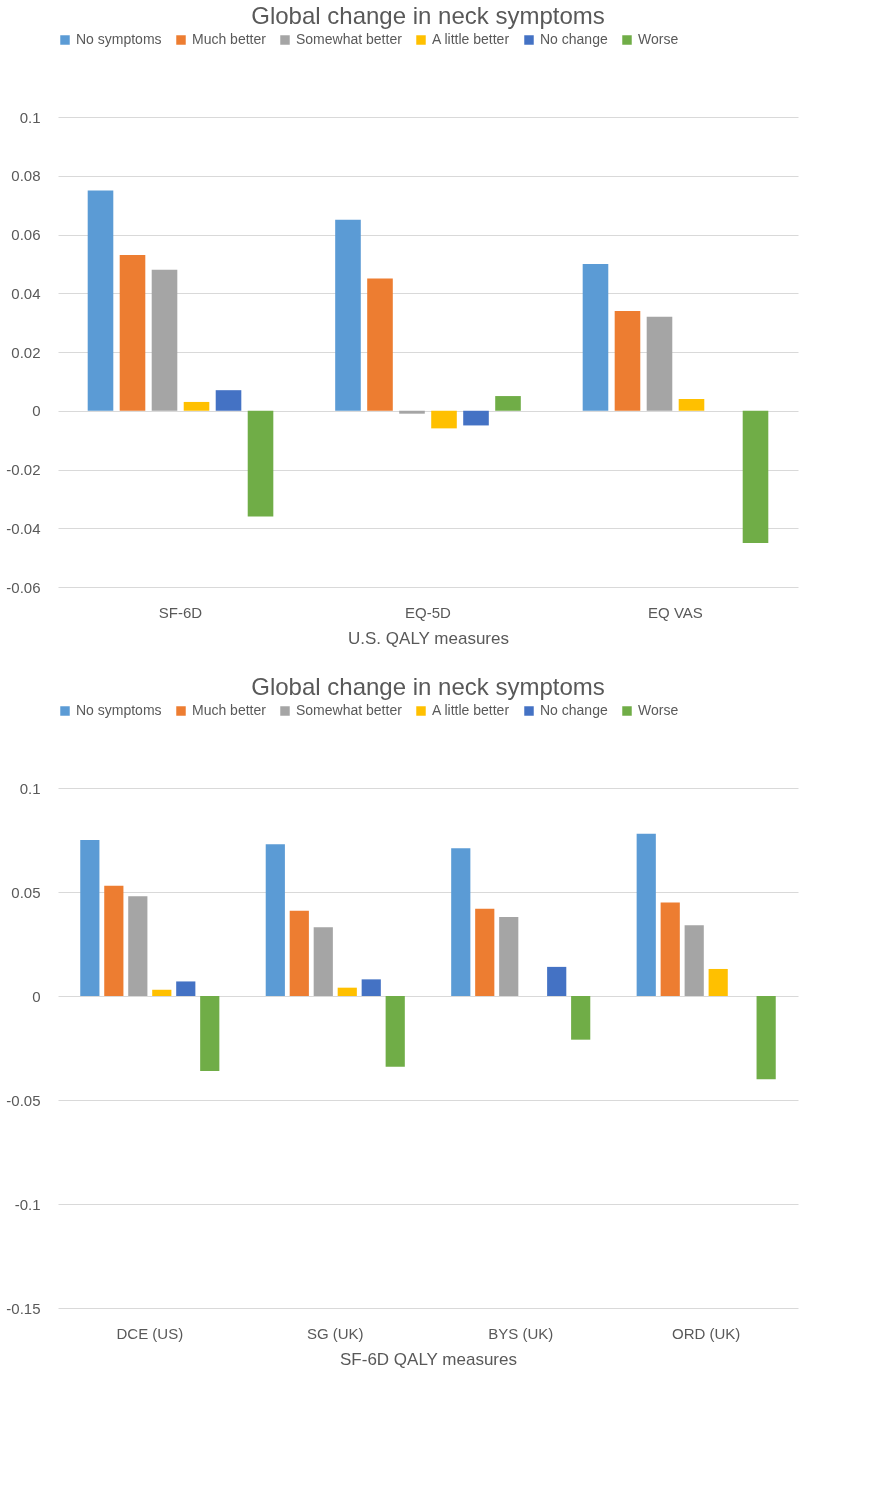  I want to click on y-tick-label: -0.06, so click(23, 587).